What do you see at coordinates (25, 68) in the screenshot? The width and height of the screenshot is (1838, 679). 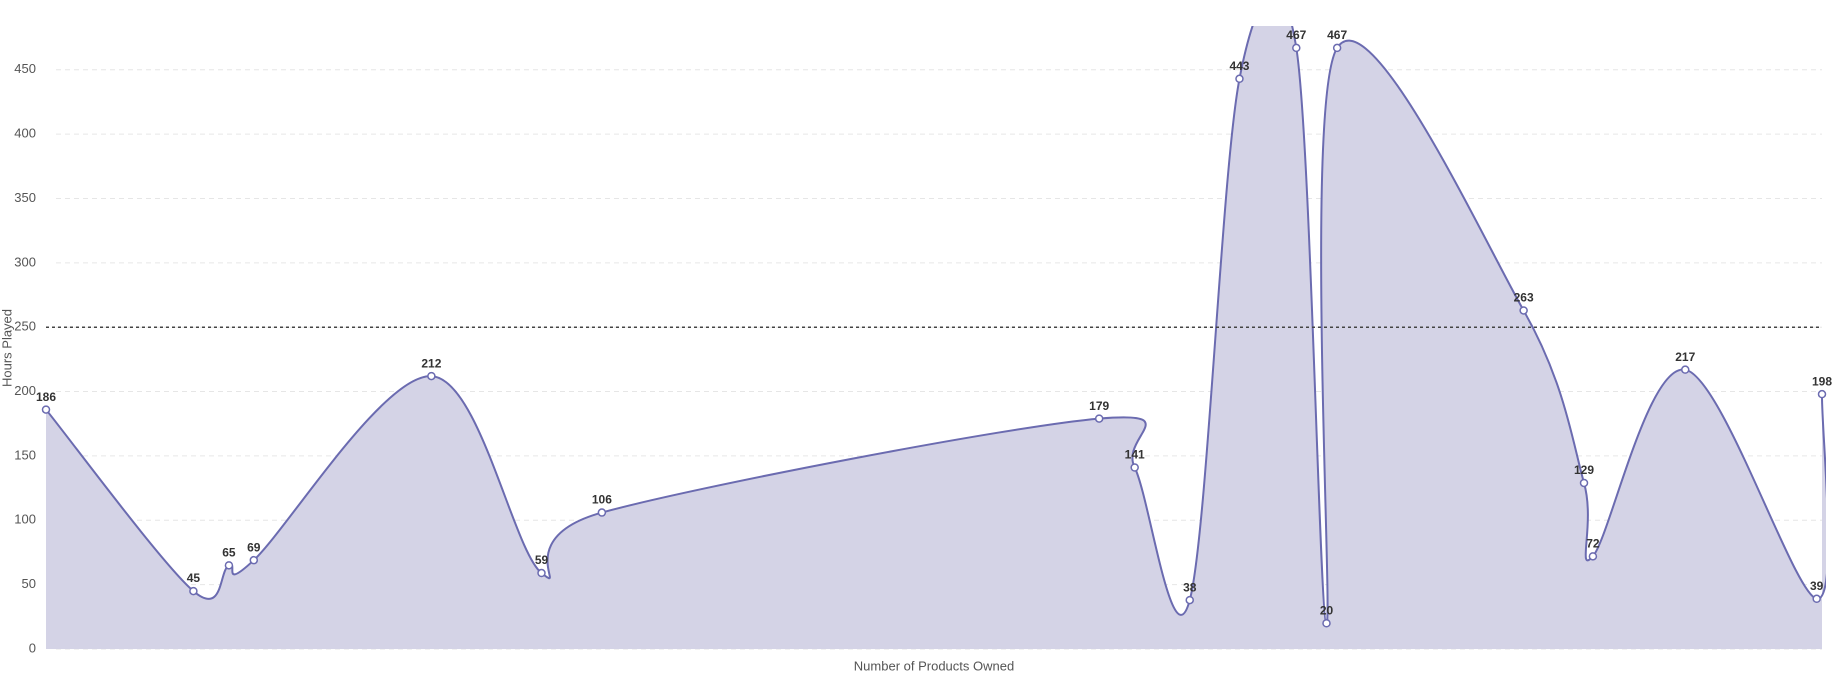 I see `y-tick-label: 450` at bounding box center [25, 68].